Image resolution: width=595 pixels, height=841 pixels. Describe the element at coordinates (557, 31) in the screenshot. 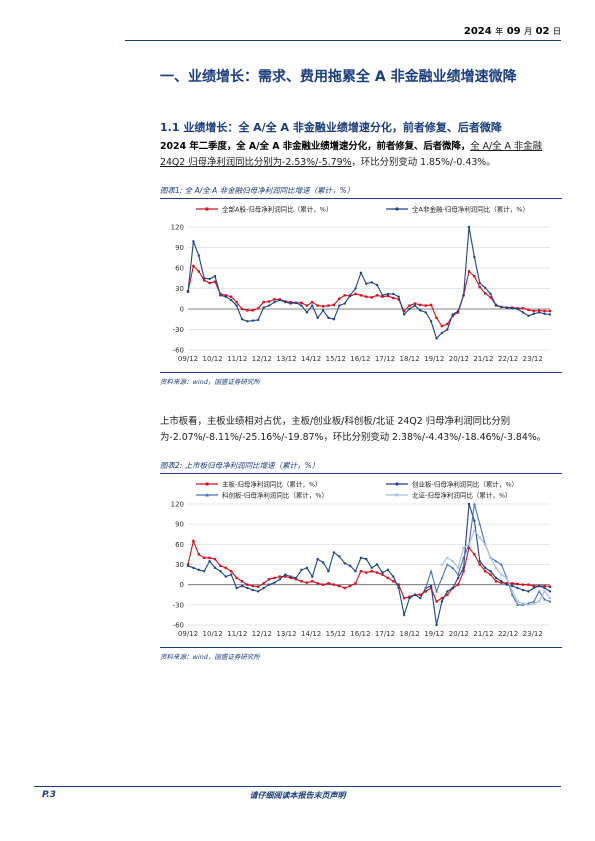

I see `date-day-label: 日` at that location.